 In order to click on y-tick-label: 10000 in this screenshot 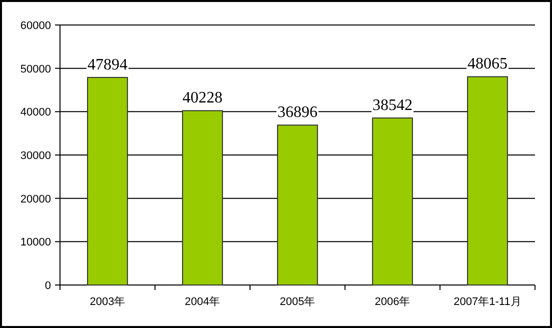, I will do `click(35, 242)`.